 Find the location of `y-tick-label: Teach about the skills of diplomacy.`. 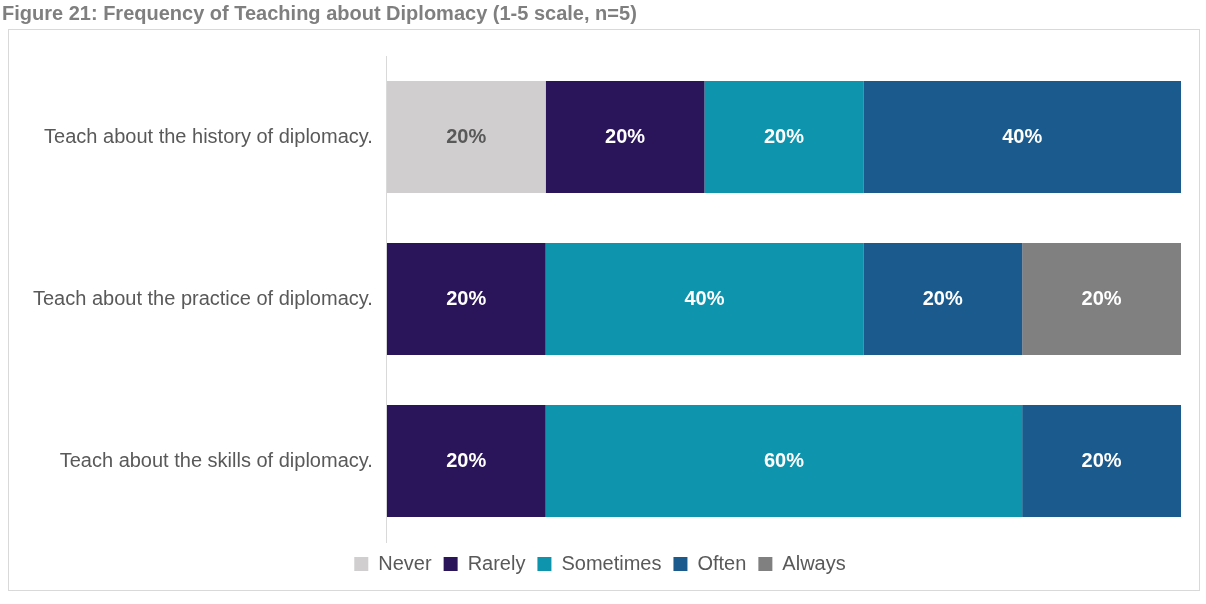

y-tick-label: Teach about the skills of diplomacy. is located at coordinates (216, 459).